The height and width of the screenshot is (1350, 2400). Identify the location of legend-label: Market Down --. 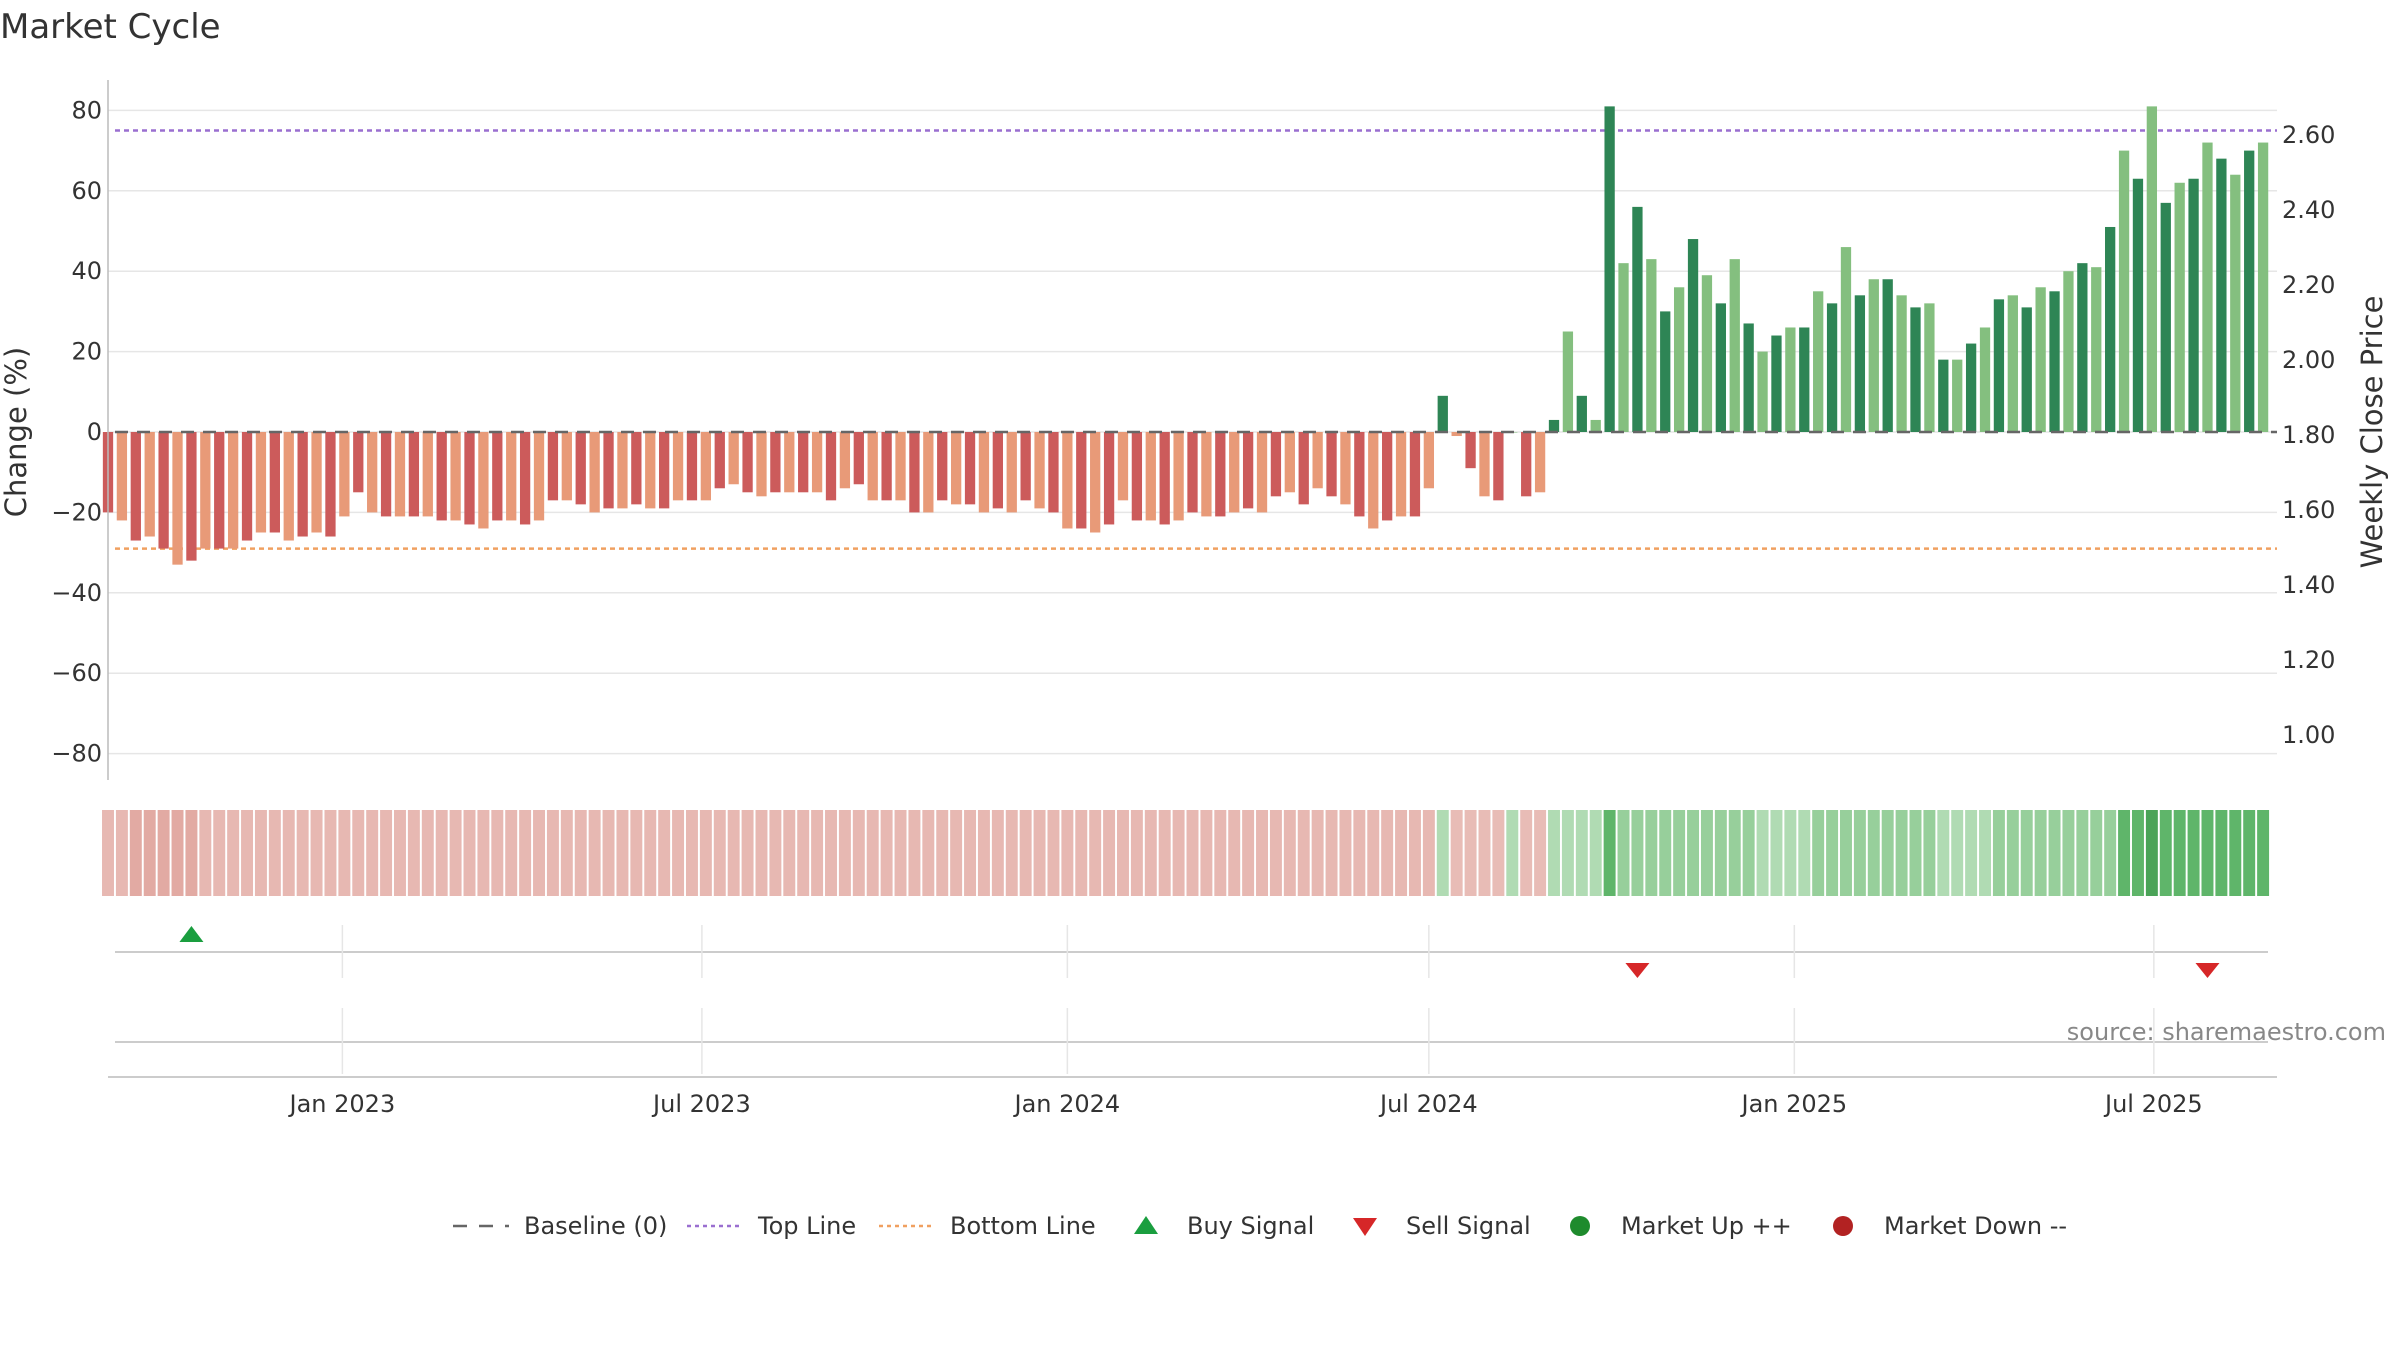
(1975, 1226).